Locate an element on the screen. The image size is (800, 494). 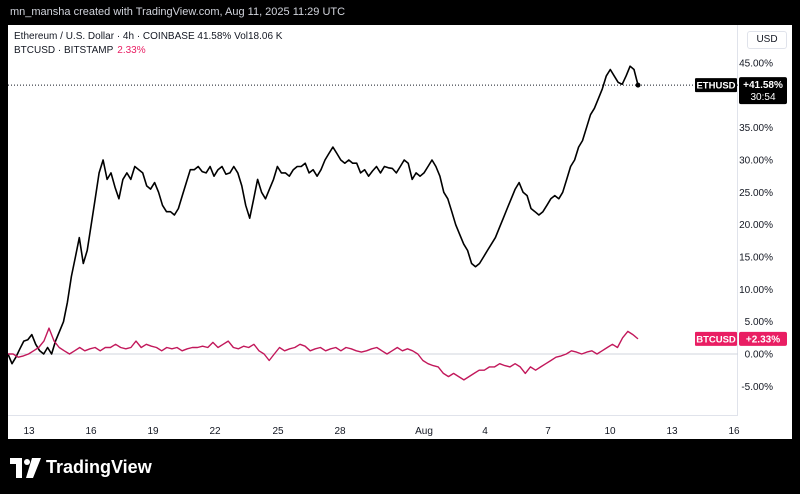
legend-compare-value: 2.33% is located at coordinates (131, 50).